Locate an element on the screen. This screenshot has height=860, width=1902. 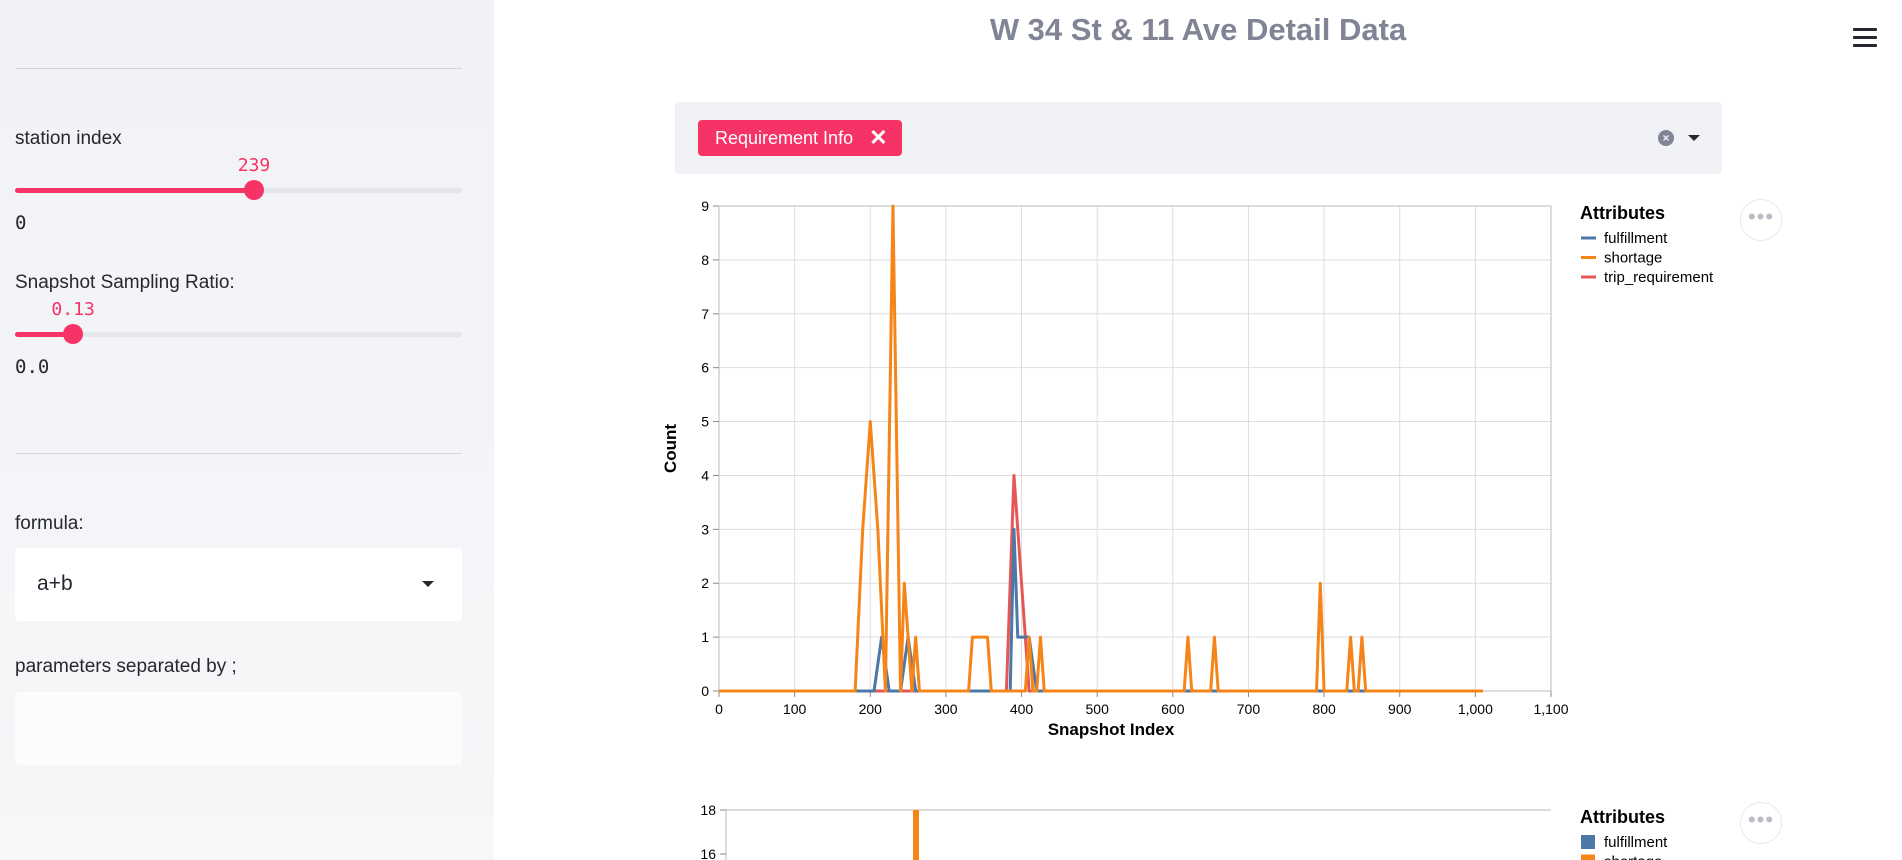
sampling-ratio-slider-fill is located at coordinates (44, 334).